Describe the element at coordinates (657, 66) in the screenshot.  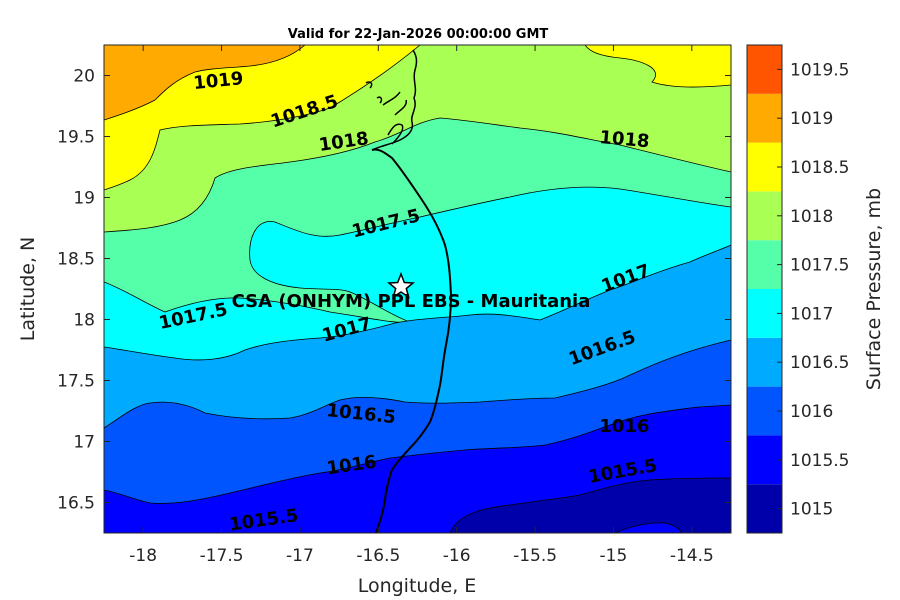
I see `band-1018-5-1019-ne` at that location.